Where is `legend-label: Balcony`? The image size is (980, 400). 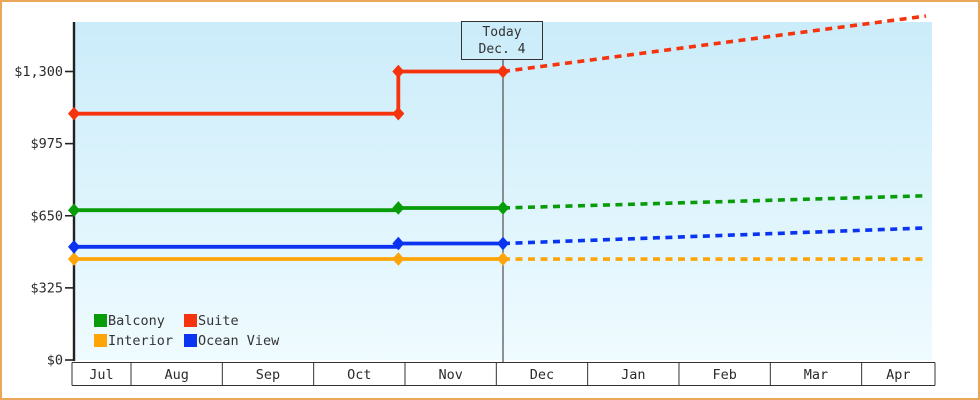 legend-label: Balcony is located at coordinates (136, 320).